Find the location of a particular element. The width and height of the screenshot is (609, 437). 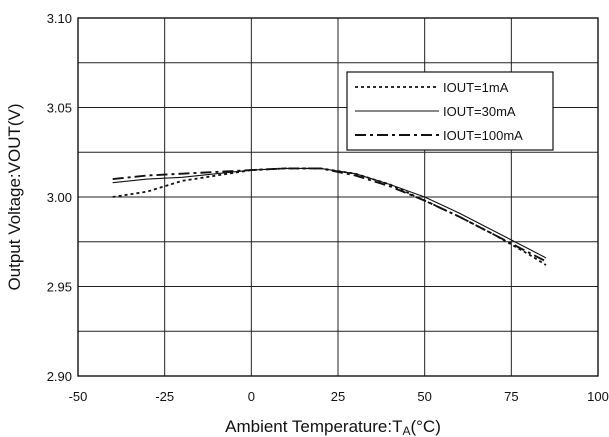

legend-label: IOUT=30mA is located at coordinates (479, 111).